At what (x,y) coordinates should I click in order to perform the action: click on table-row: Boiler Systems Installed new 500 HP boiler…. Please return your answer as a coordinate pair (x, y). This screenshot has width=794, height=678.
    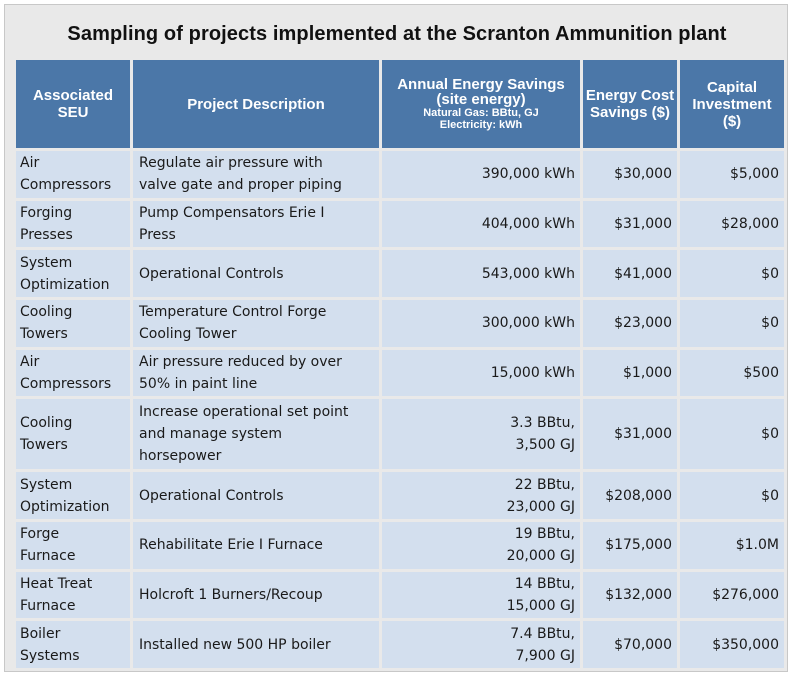
    Looking at the image, I should click on (400, 644).